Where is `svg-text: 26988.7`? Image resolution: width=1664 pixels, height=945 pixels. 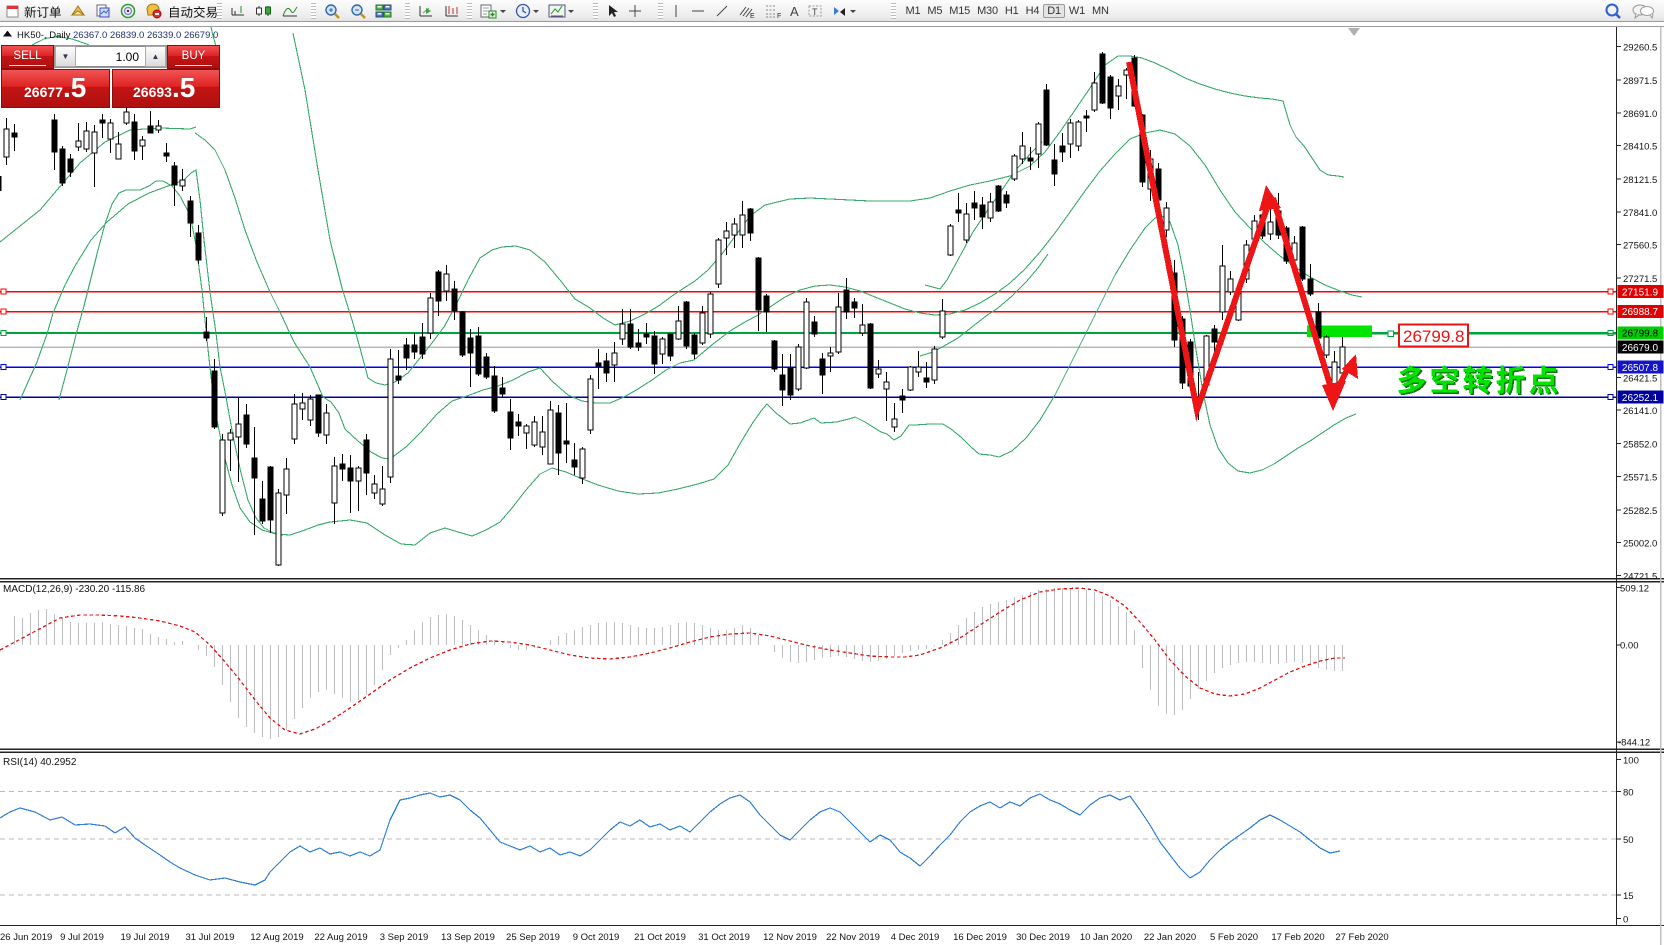 svg-text: 26988.7 is located at coordinates (1640, 312).